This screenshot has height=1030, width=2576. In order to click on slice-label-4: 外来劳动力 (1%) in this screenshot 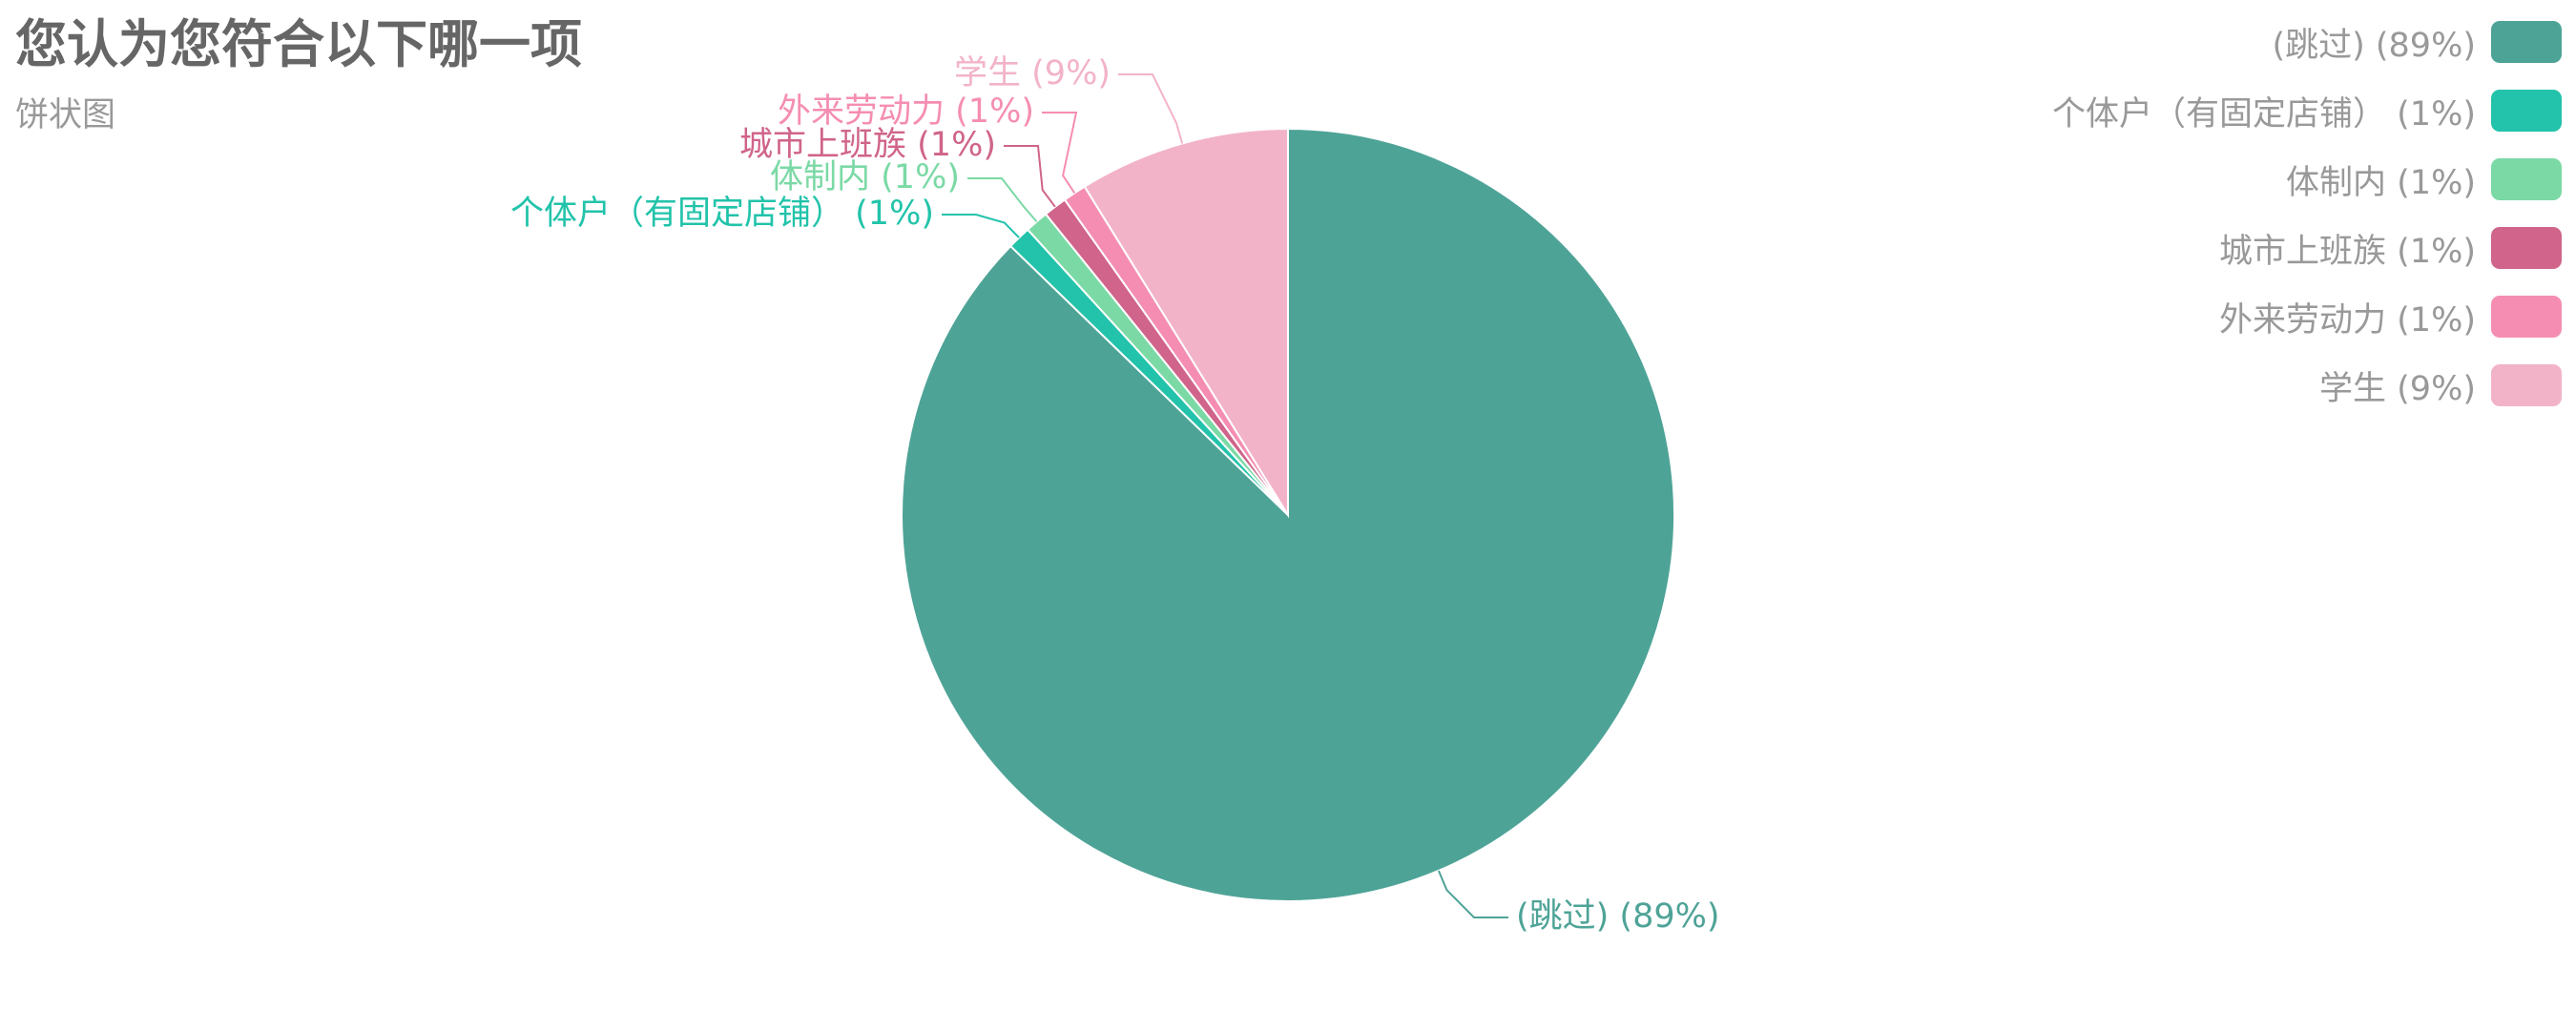, I will do `click(906, 112)`.